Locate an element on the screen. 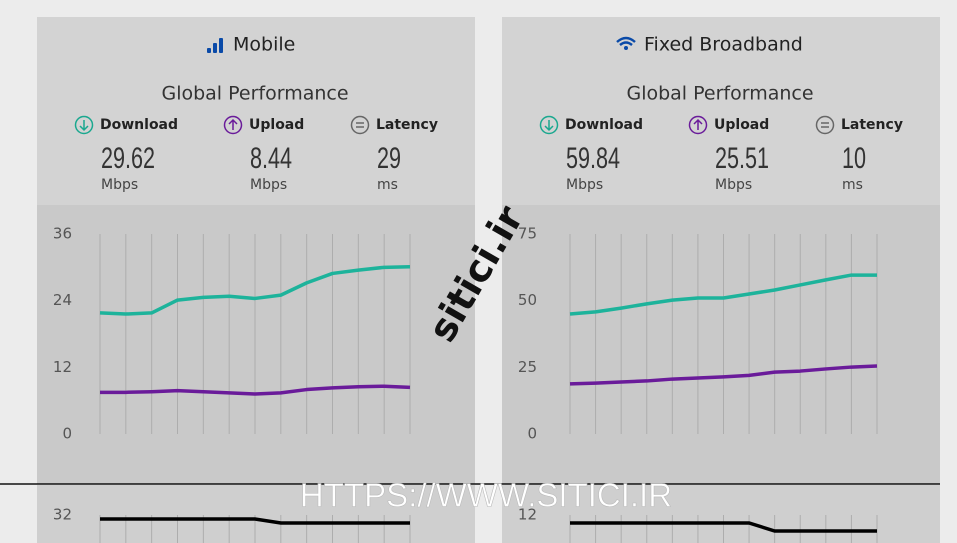  y-tick-label: 24 is located at coordinates (62, 300).